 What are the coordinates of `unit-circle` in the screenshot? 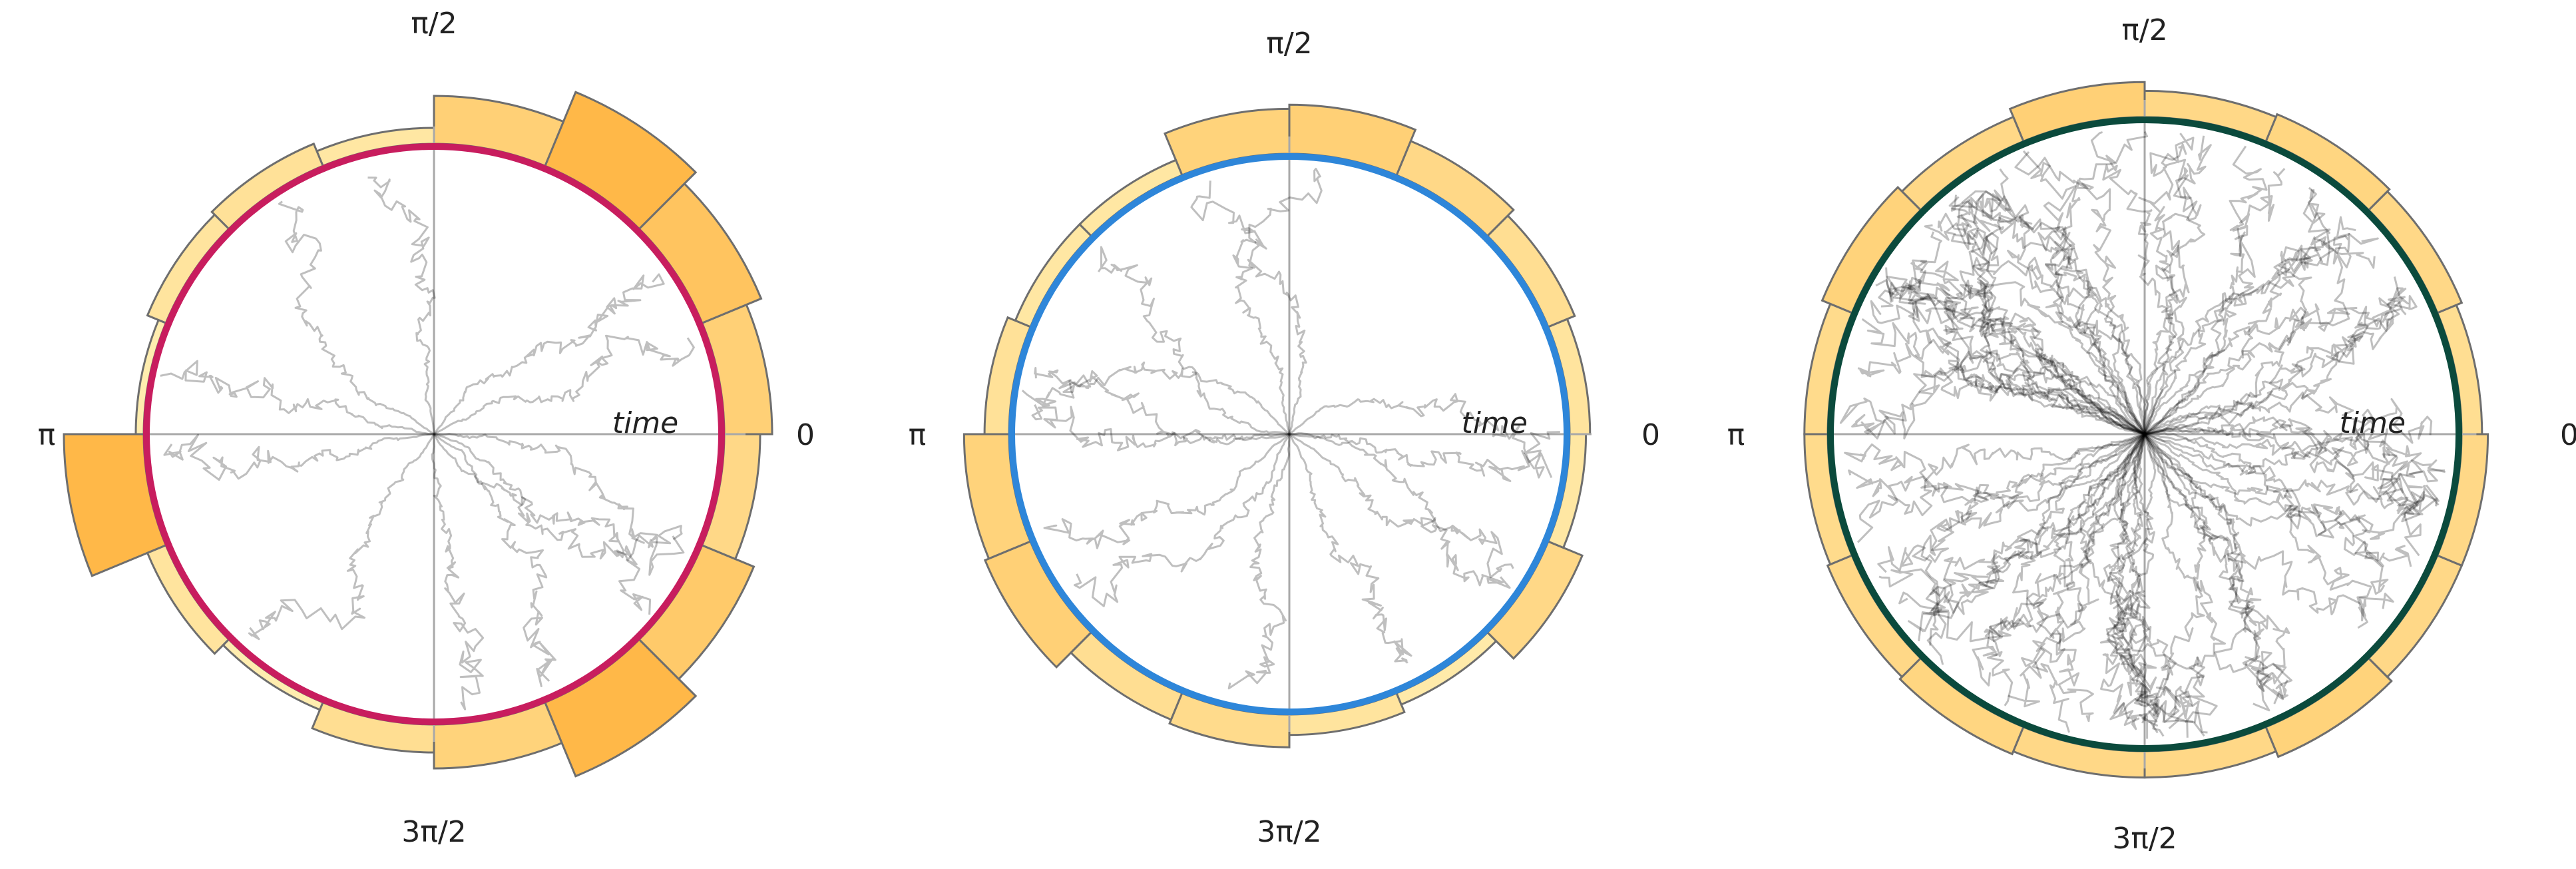 It's located at (1289, 434).